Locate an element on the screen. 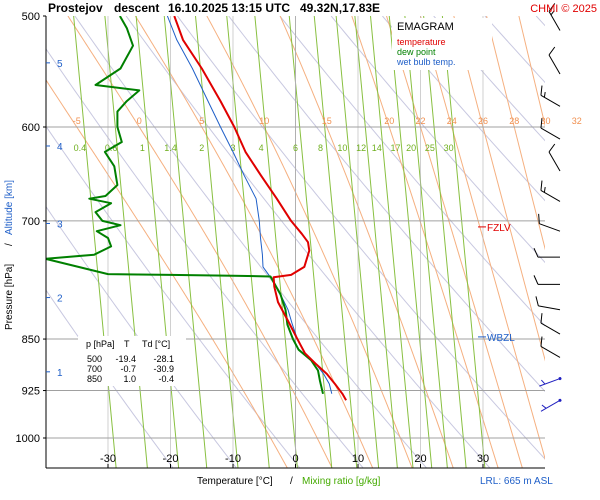  moist-adiabat-label: -5 is located at coordinates (77, 121).